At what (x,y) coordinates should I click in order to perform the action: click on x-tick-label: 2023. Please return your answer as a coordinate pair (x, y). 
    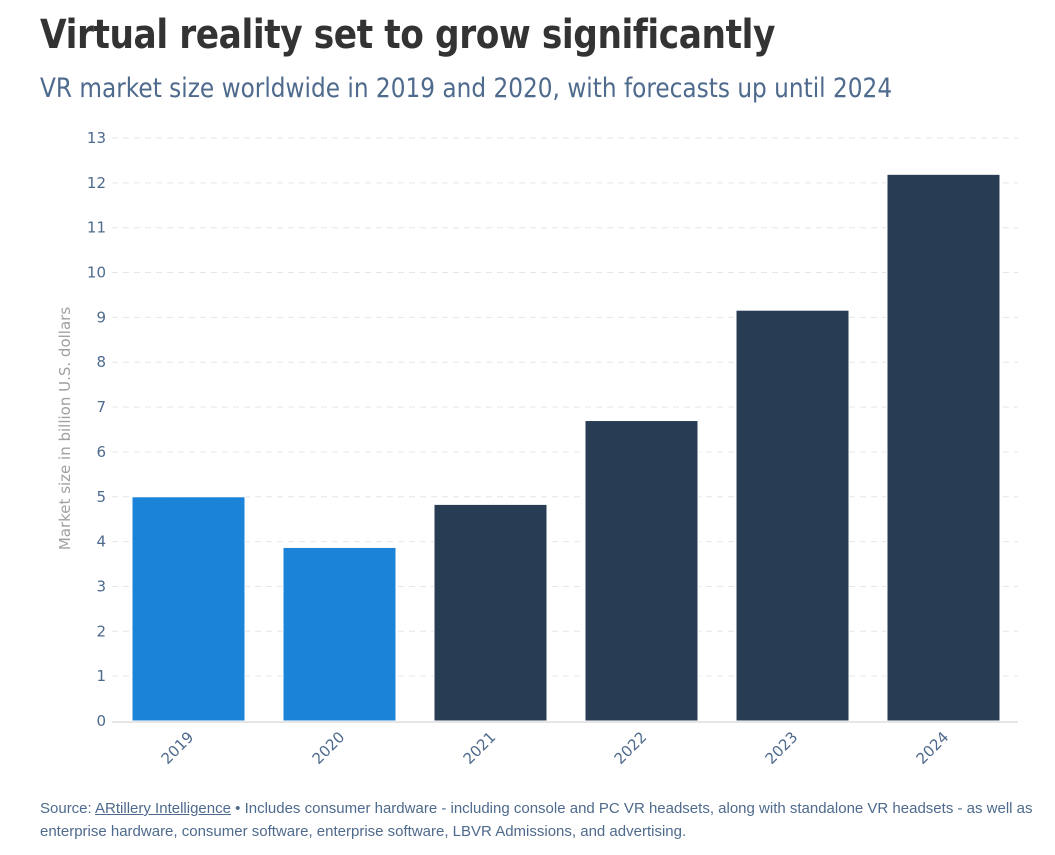
    Looking at the image, I should click on (782, 748).